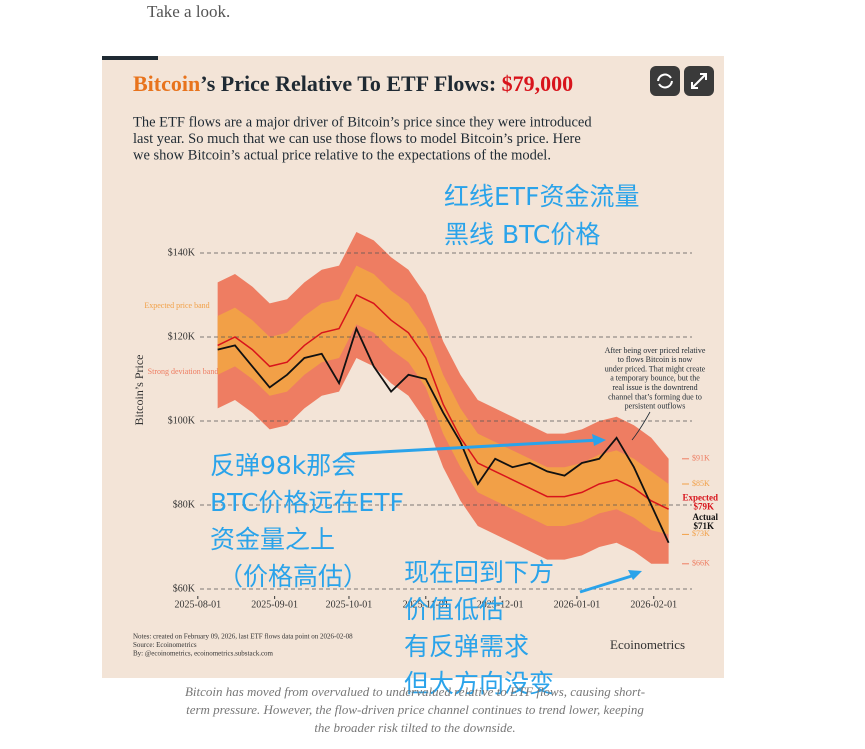 The height and width of the screenshot is (749, 865). What do you see at coordinates (426, 604) in the screenshot?
I see `x-tick-label: 2025-11-01` at bounding box center [426, 604].